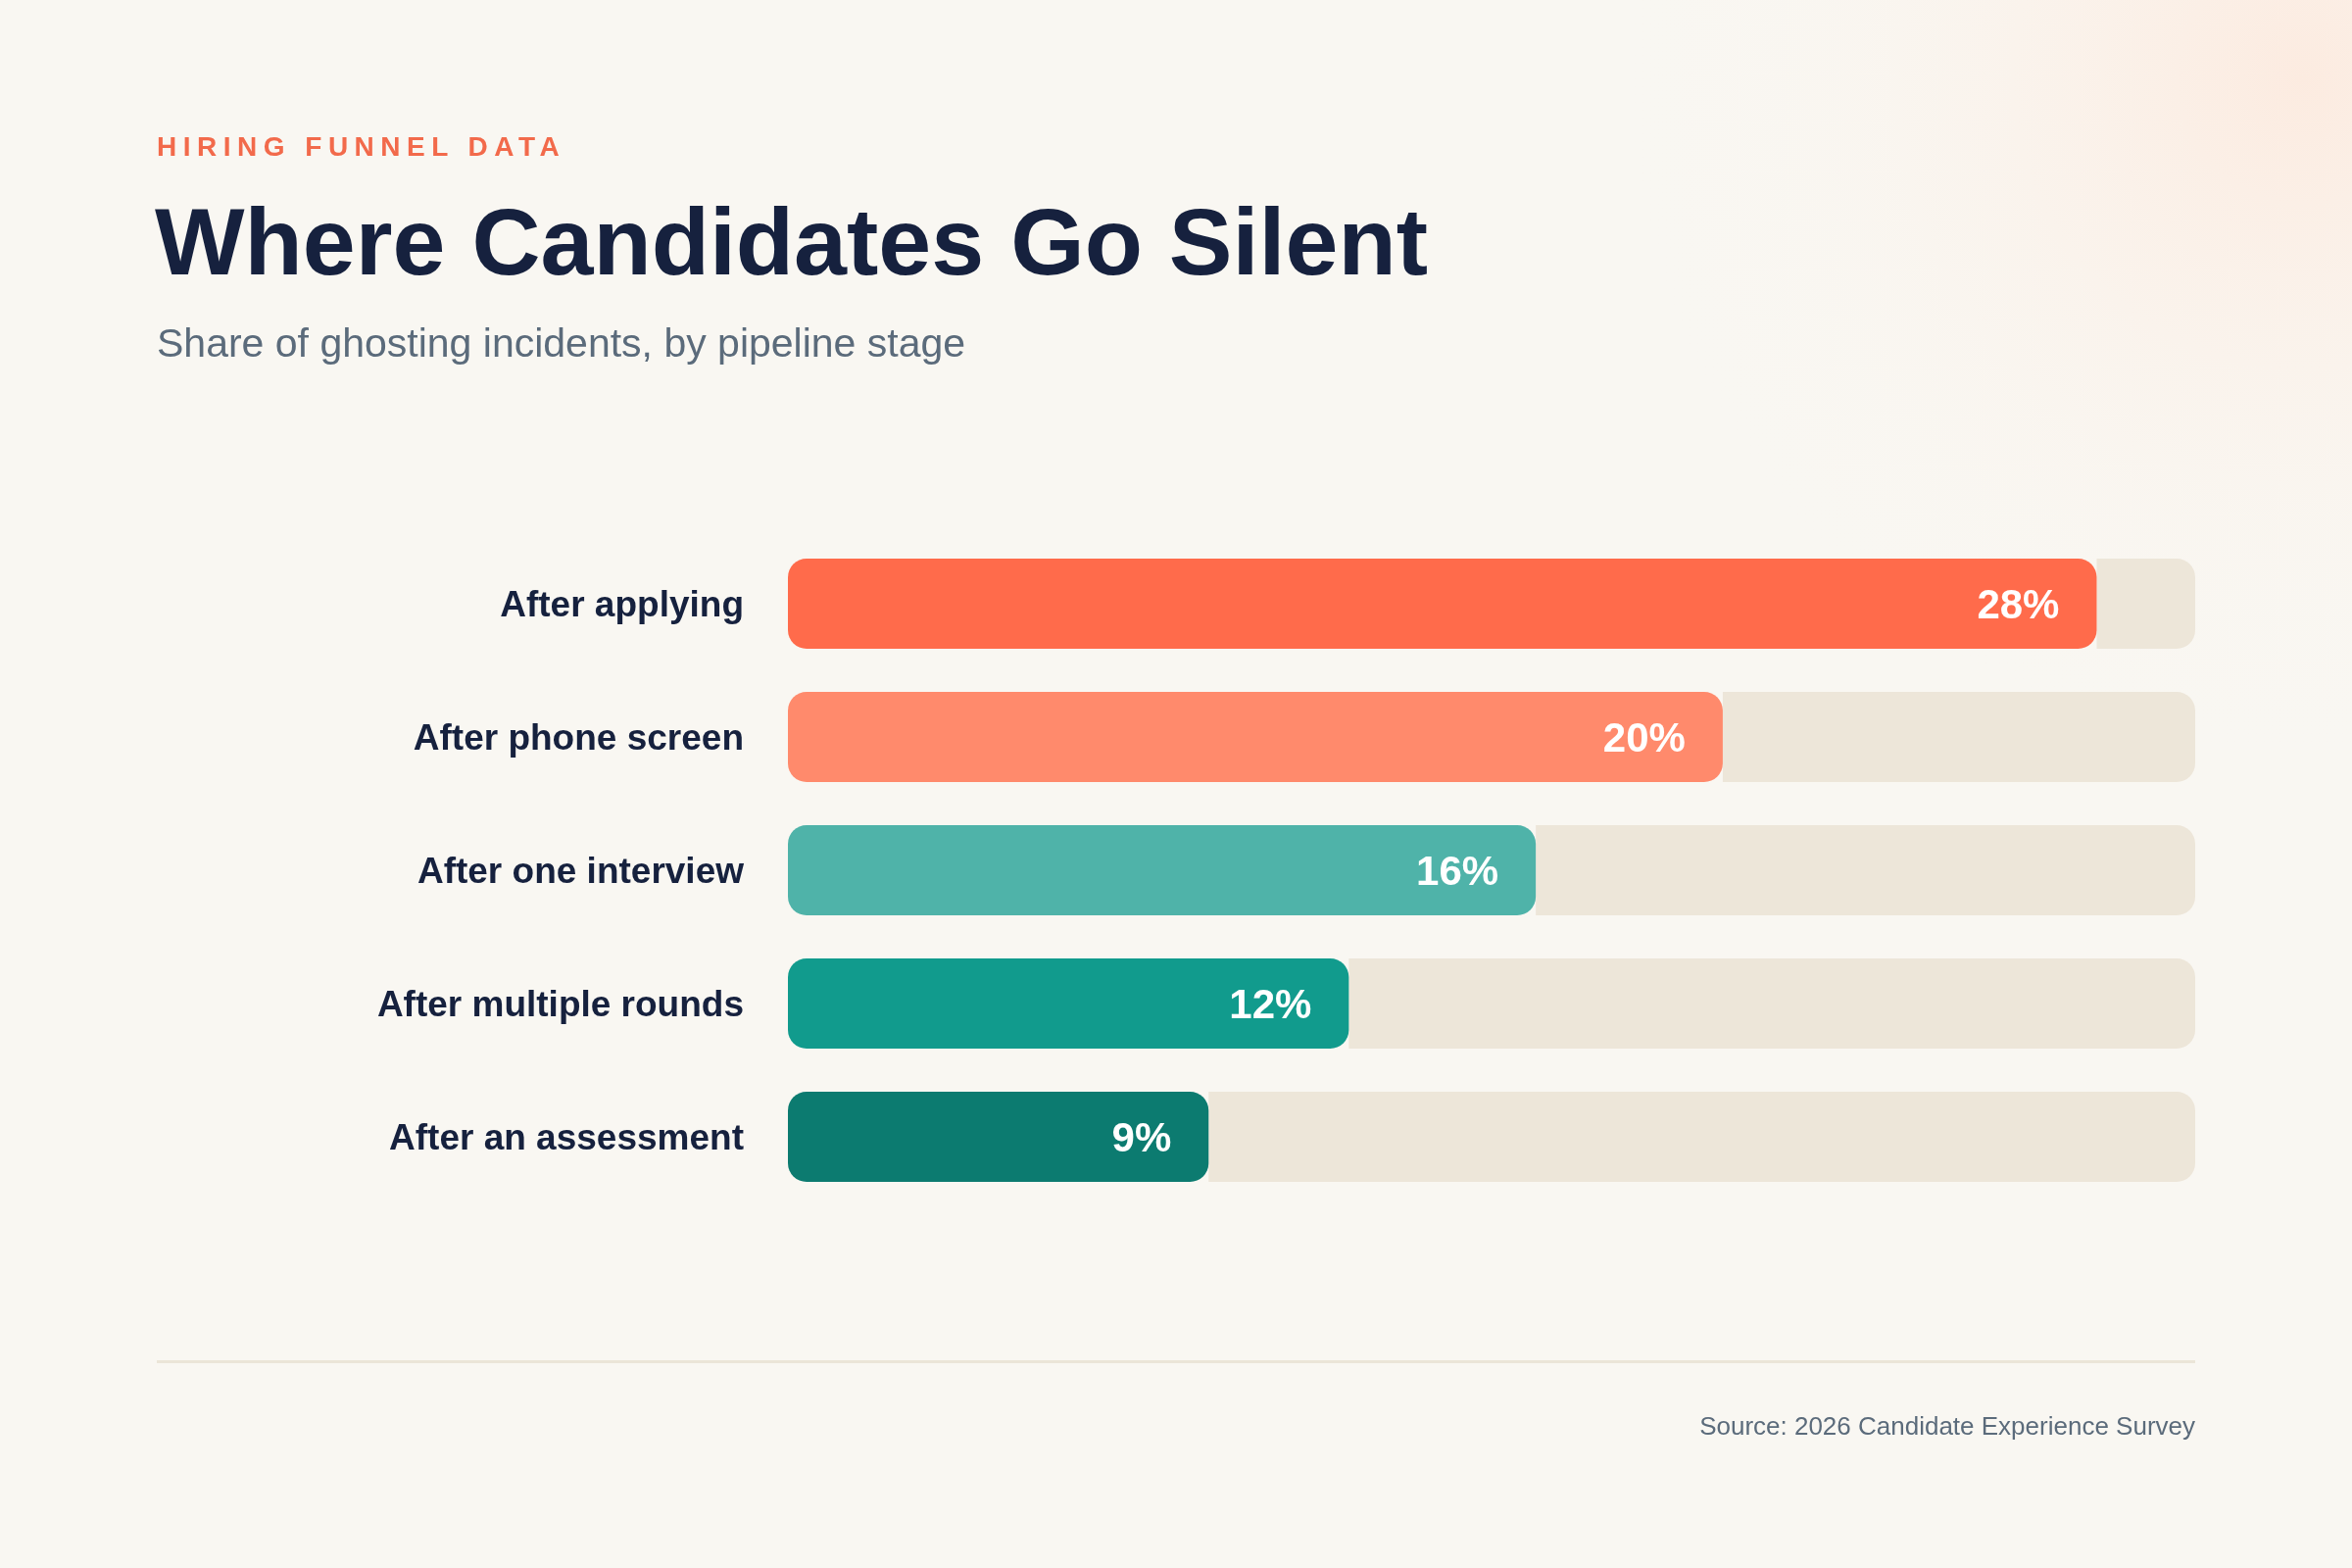 This screenshot has width=2352, height=1568. What do you see at coordinates (1644, 737) in the screenshot?
I see `data-label: 20%` at bounding box center [1644, 737].